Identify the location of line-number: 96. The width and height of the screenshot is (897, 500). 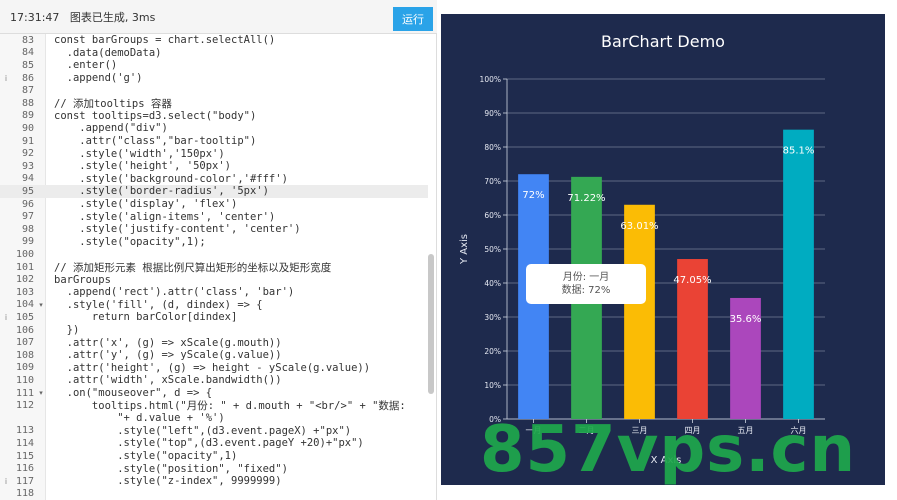
(27, 204).